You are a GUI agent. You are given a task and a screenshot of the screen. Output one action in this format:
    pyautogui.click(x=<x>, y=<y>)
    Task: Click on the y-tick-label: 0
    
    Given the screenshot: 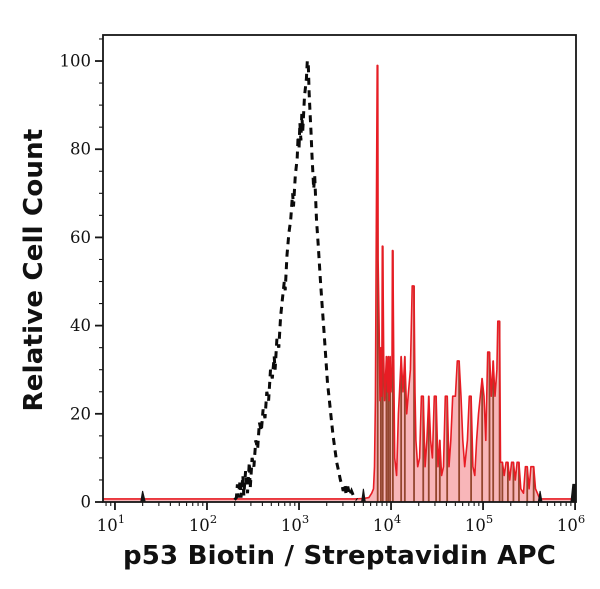 What is the action you would take?
    pyautogui.click(x=86, y=502)
    